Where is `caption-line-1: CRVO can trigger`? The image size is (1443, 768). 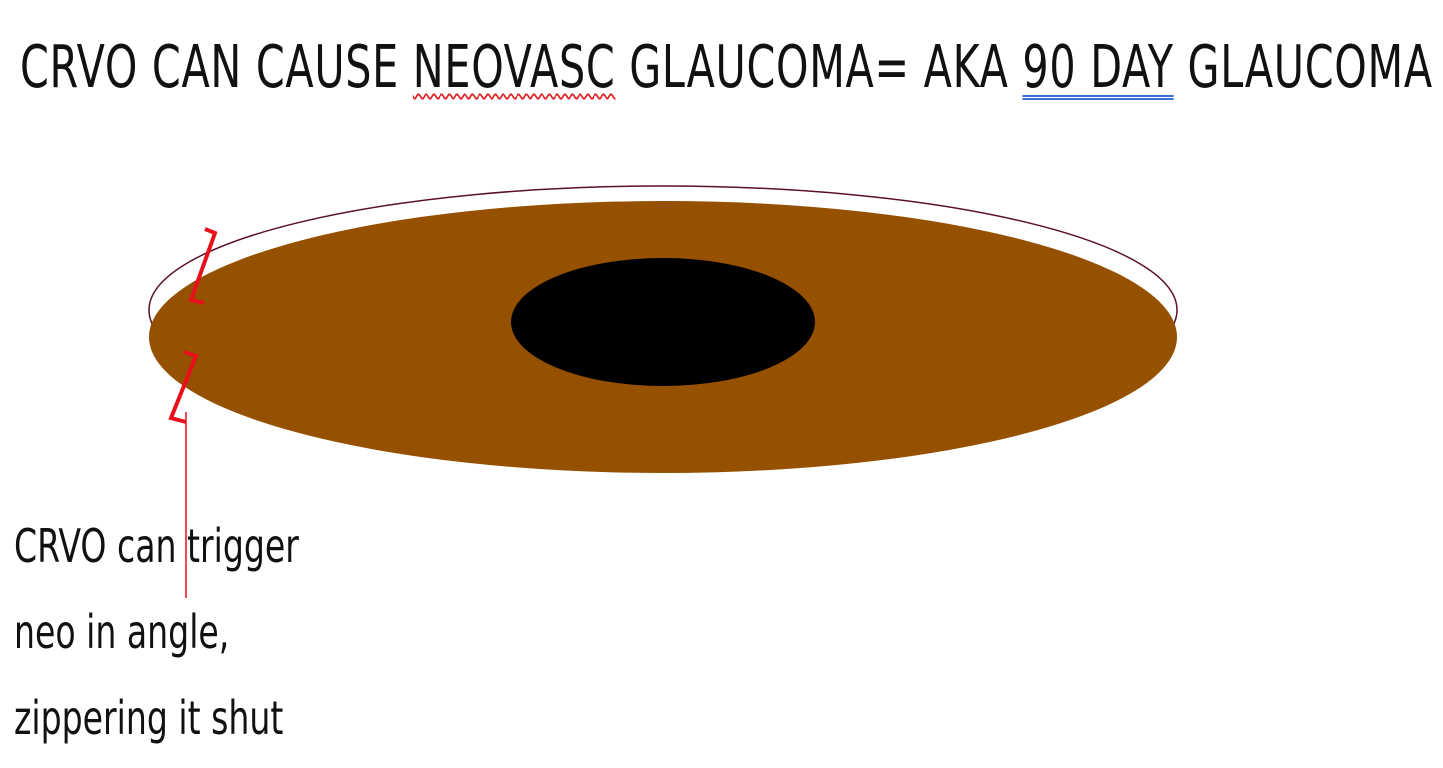
caption-line-1: CRVO can trigger is located at coordinates (156, 546).